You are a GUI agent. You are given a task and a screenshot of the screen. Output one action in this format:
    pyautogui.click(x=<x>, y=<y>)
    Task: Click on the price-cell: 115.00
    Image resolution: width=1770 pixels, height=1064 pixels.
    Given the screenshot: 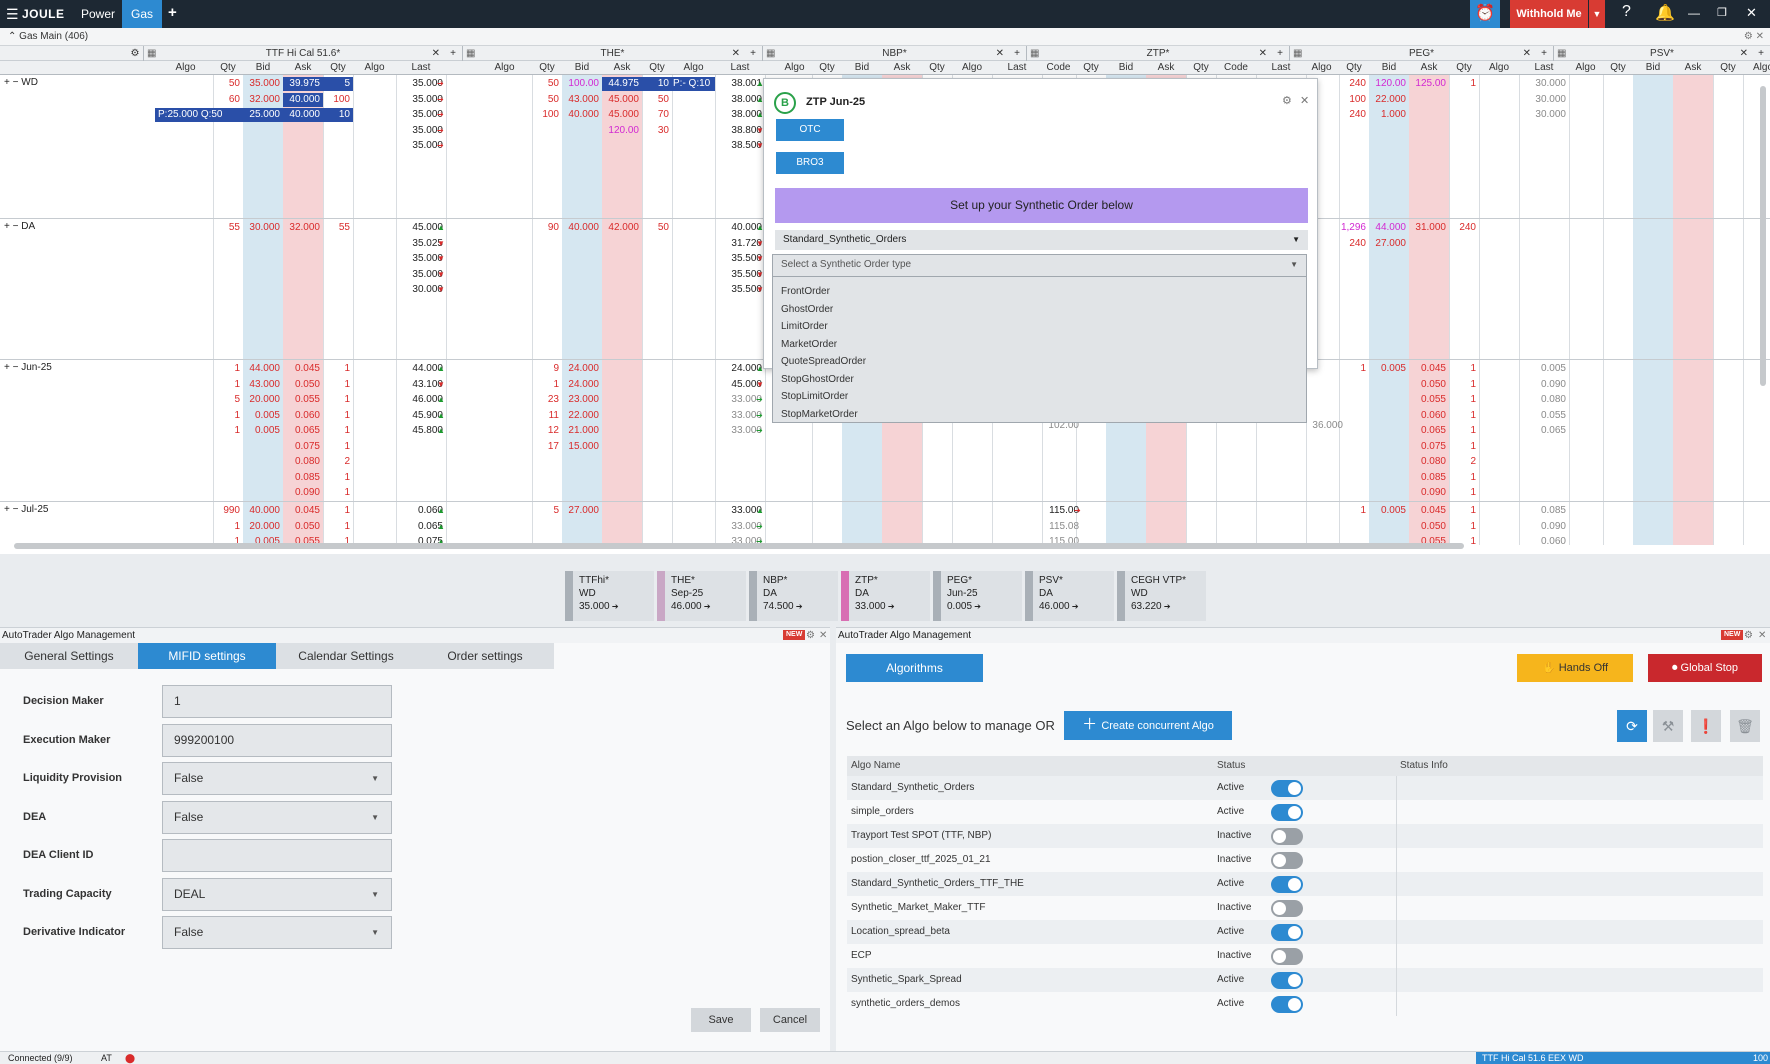 What is the action you would take?
    pyautogui.click(x=1064, y=510)
    